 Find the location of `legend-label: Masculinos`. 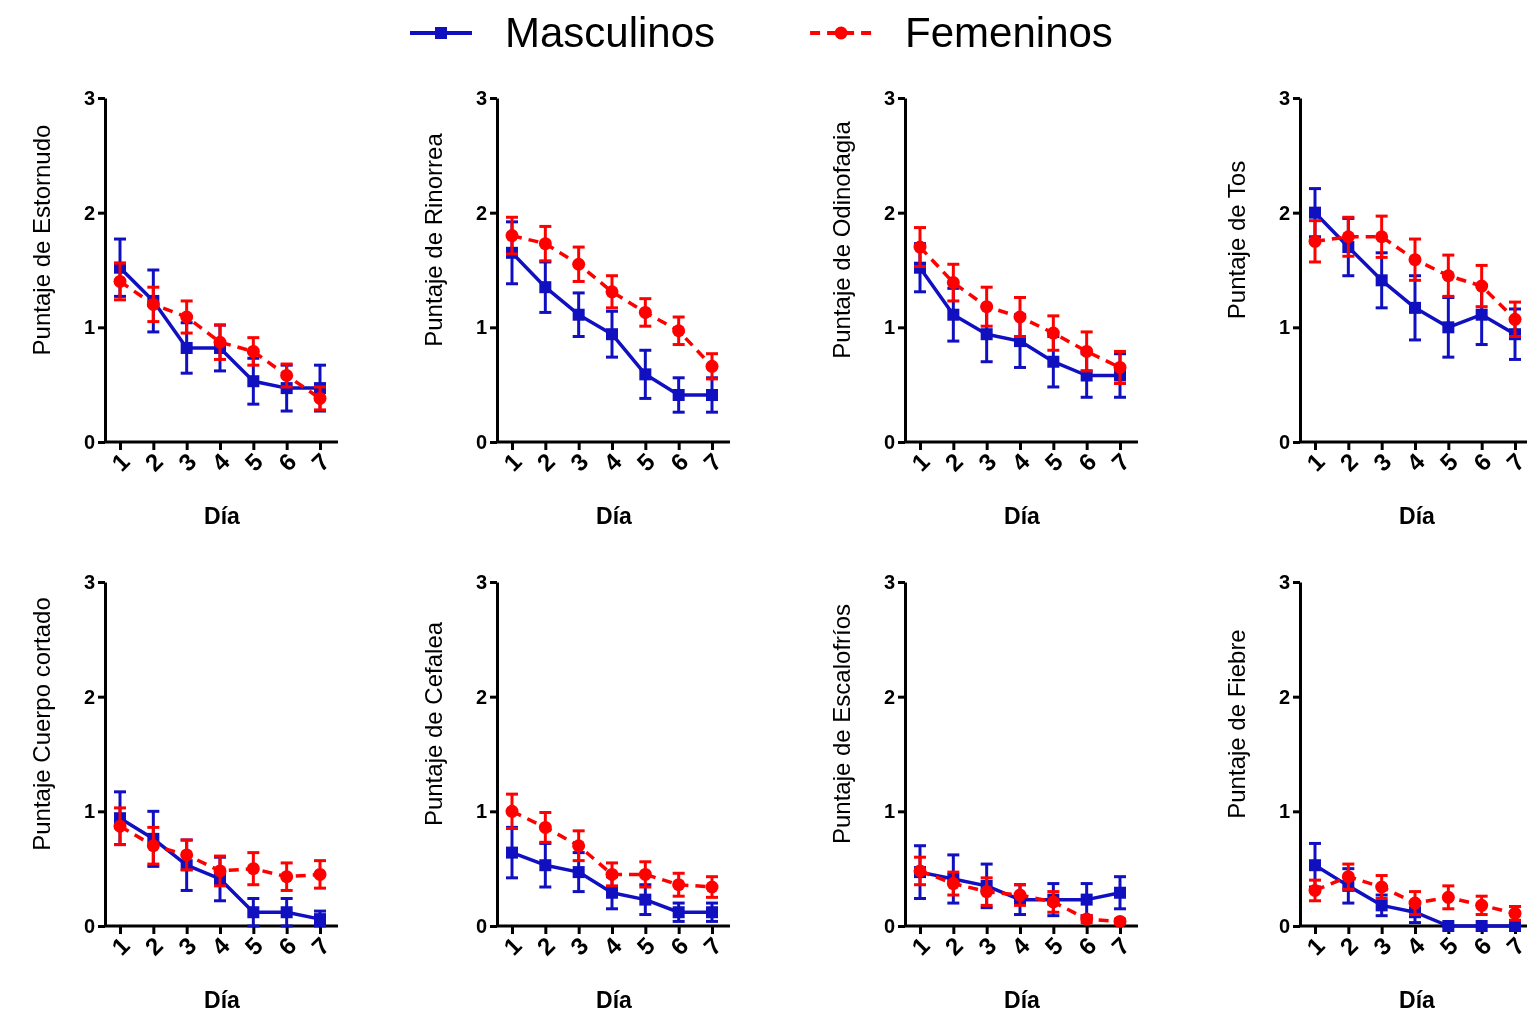

legend-label: Masculinos is located at coordinates (610, 32).